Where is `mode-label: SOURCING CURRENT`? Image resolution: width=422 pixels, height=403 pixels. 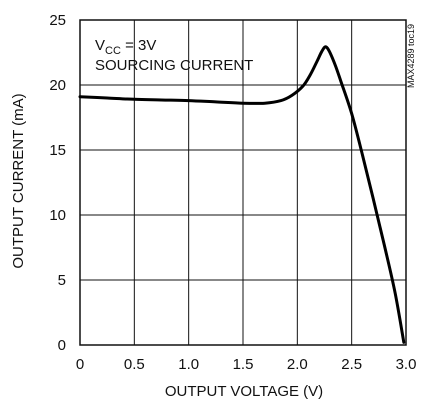
mode-label: SOURCING CURRENT is located at coordinates (174, 65).